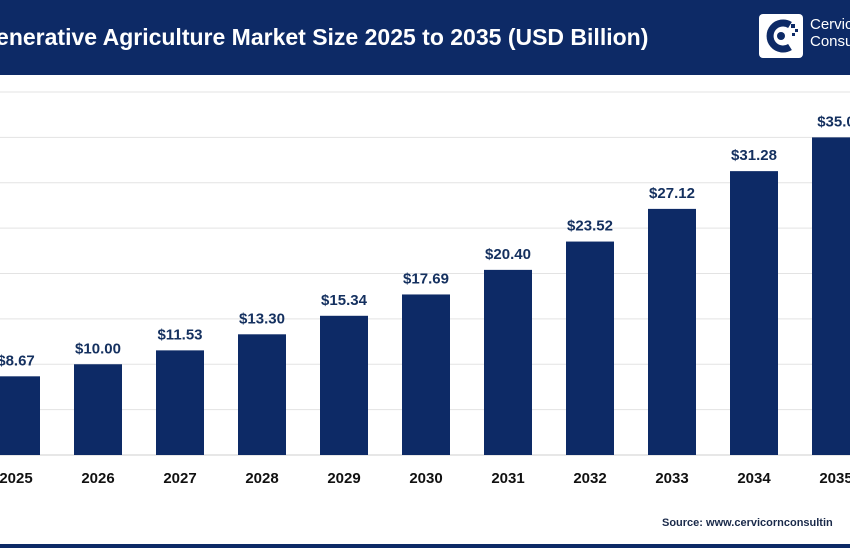 This screenshot has width=850, height=550. I want to click on bar-2033, so click(672, 331).